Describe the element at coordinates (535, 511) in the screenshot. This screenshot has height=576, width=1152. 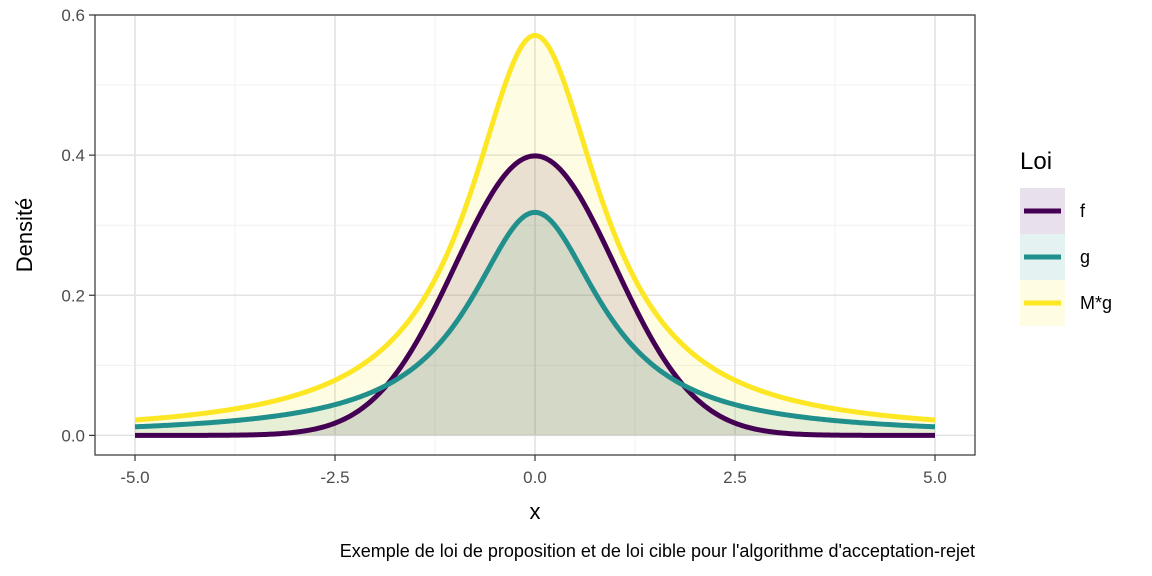
I see `x-axis-title: x` at that location.